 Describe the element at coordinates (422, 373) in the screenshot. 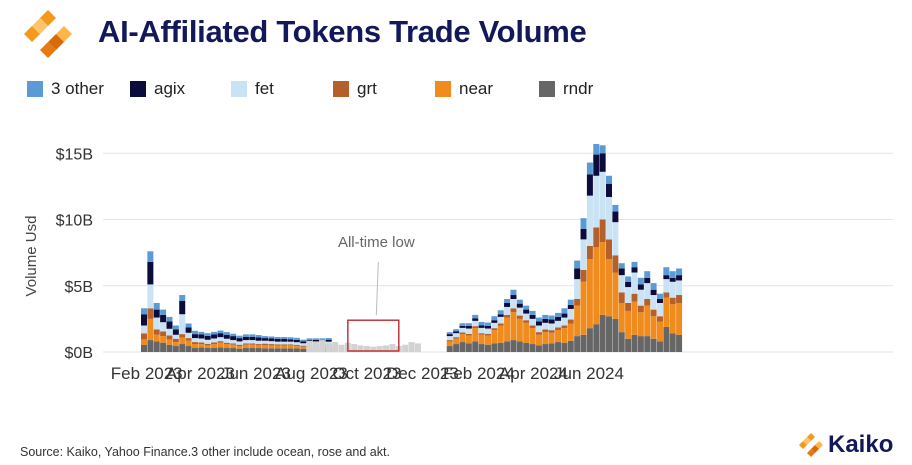

I see `x-tick-label: Dec 2023` at that location.